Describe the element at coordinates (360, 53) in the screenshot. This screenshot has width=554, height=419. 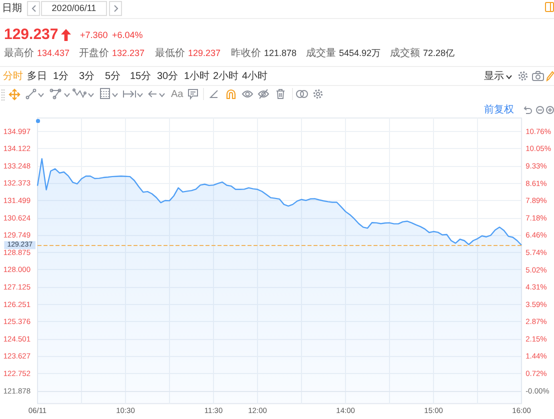
I see `text: 5454.92万` at that location.